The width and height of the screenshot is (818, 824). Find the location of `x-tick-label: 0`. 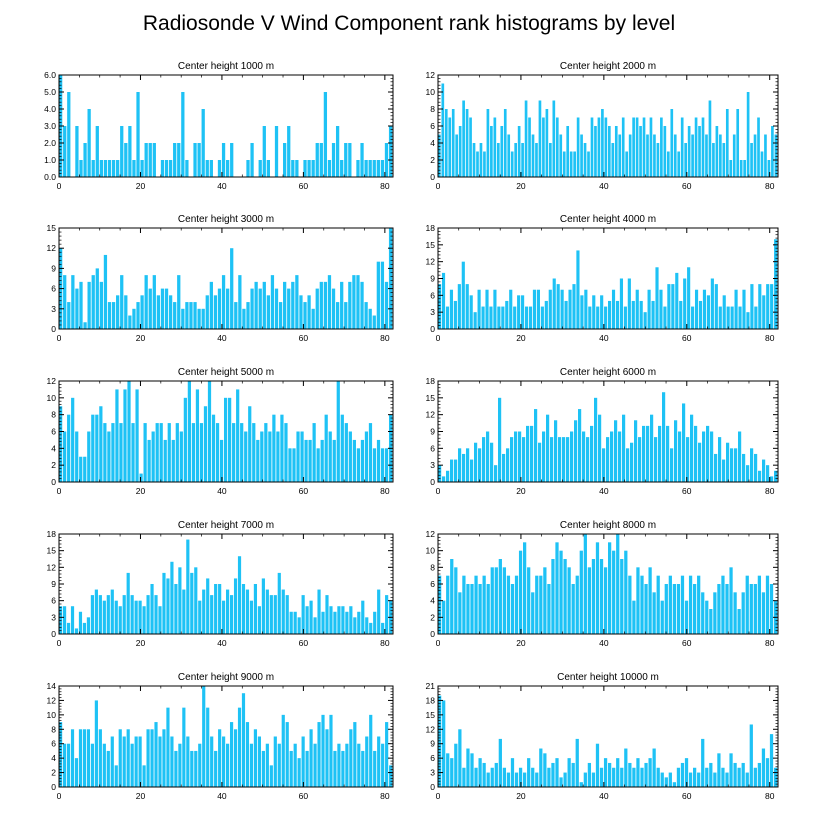

x-tick-label: 0 is located at coordinates (59, 338).